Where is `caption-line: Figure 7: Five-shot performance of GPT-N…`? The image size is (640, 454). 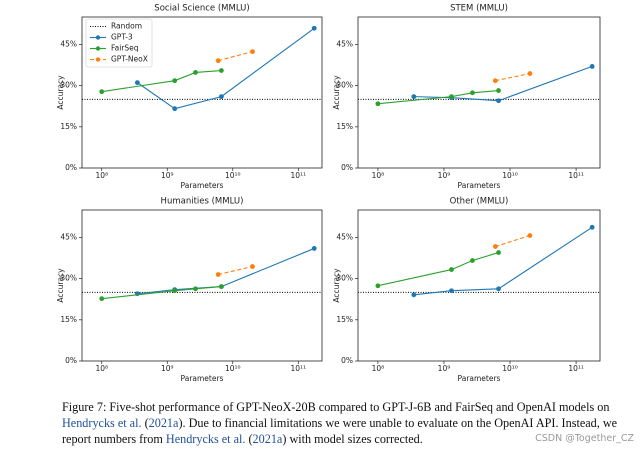 caption-line: Figure 7: Five-shot performance of GPT-N… is located at coordinates (350, 407).